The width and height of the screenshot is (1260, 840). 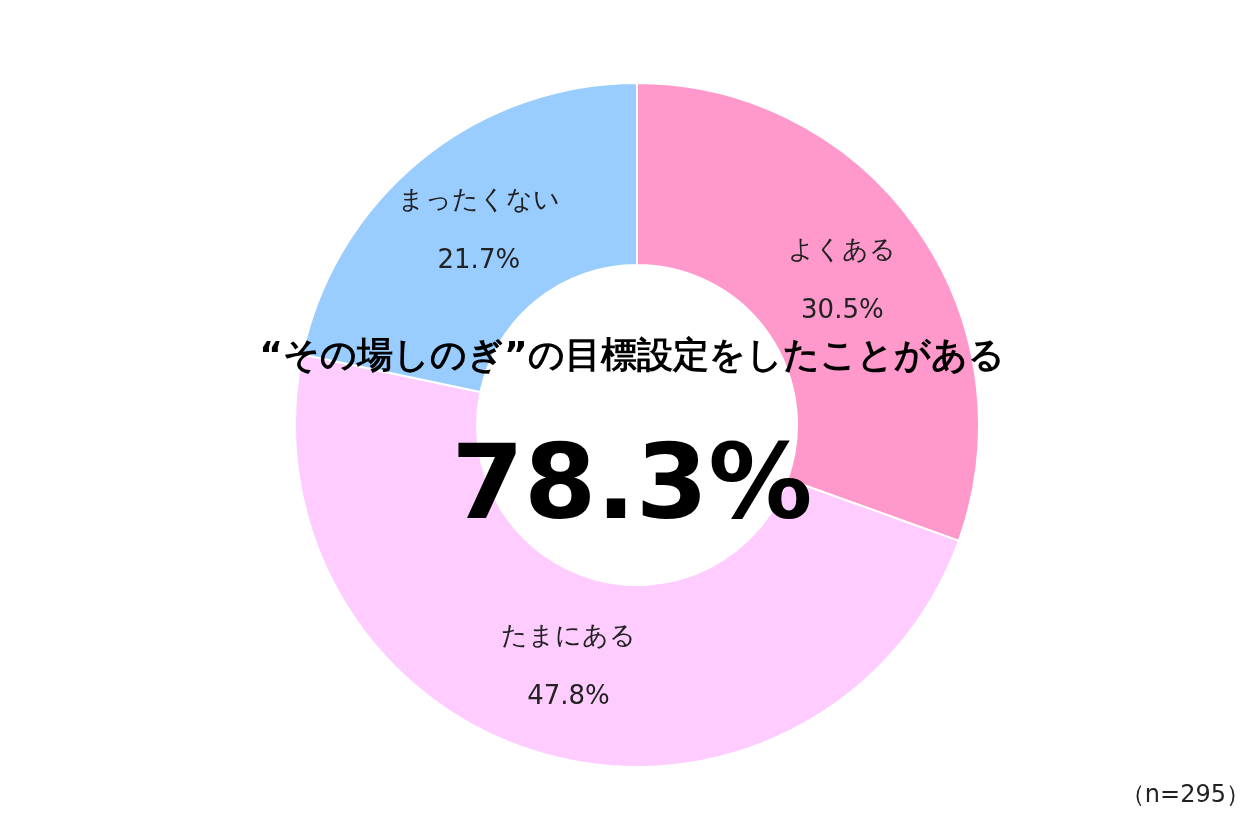 What do you see at coordinates (1185, 794) in the screenshot?
I see `text: （n=295）` at bounding box center [1185, 794].